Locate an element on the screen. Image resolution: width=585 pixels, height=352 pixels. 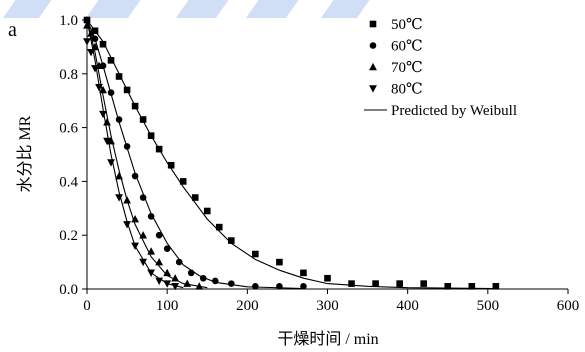
y-tick-label: 0.6 is located at coordinates (68, 129).